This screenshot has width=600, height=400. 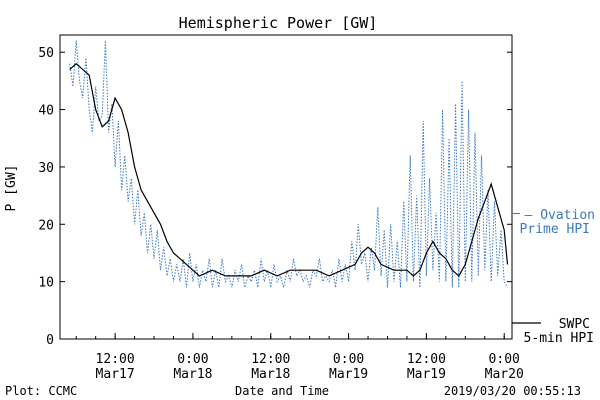 I want to click on plot-timestamp: 2019/03/20 00:55:13, so click(x=512, y=391).